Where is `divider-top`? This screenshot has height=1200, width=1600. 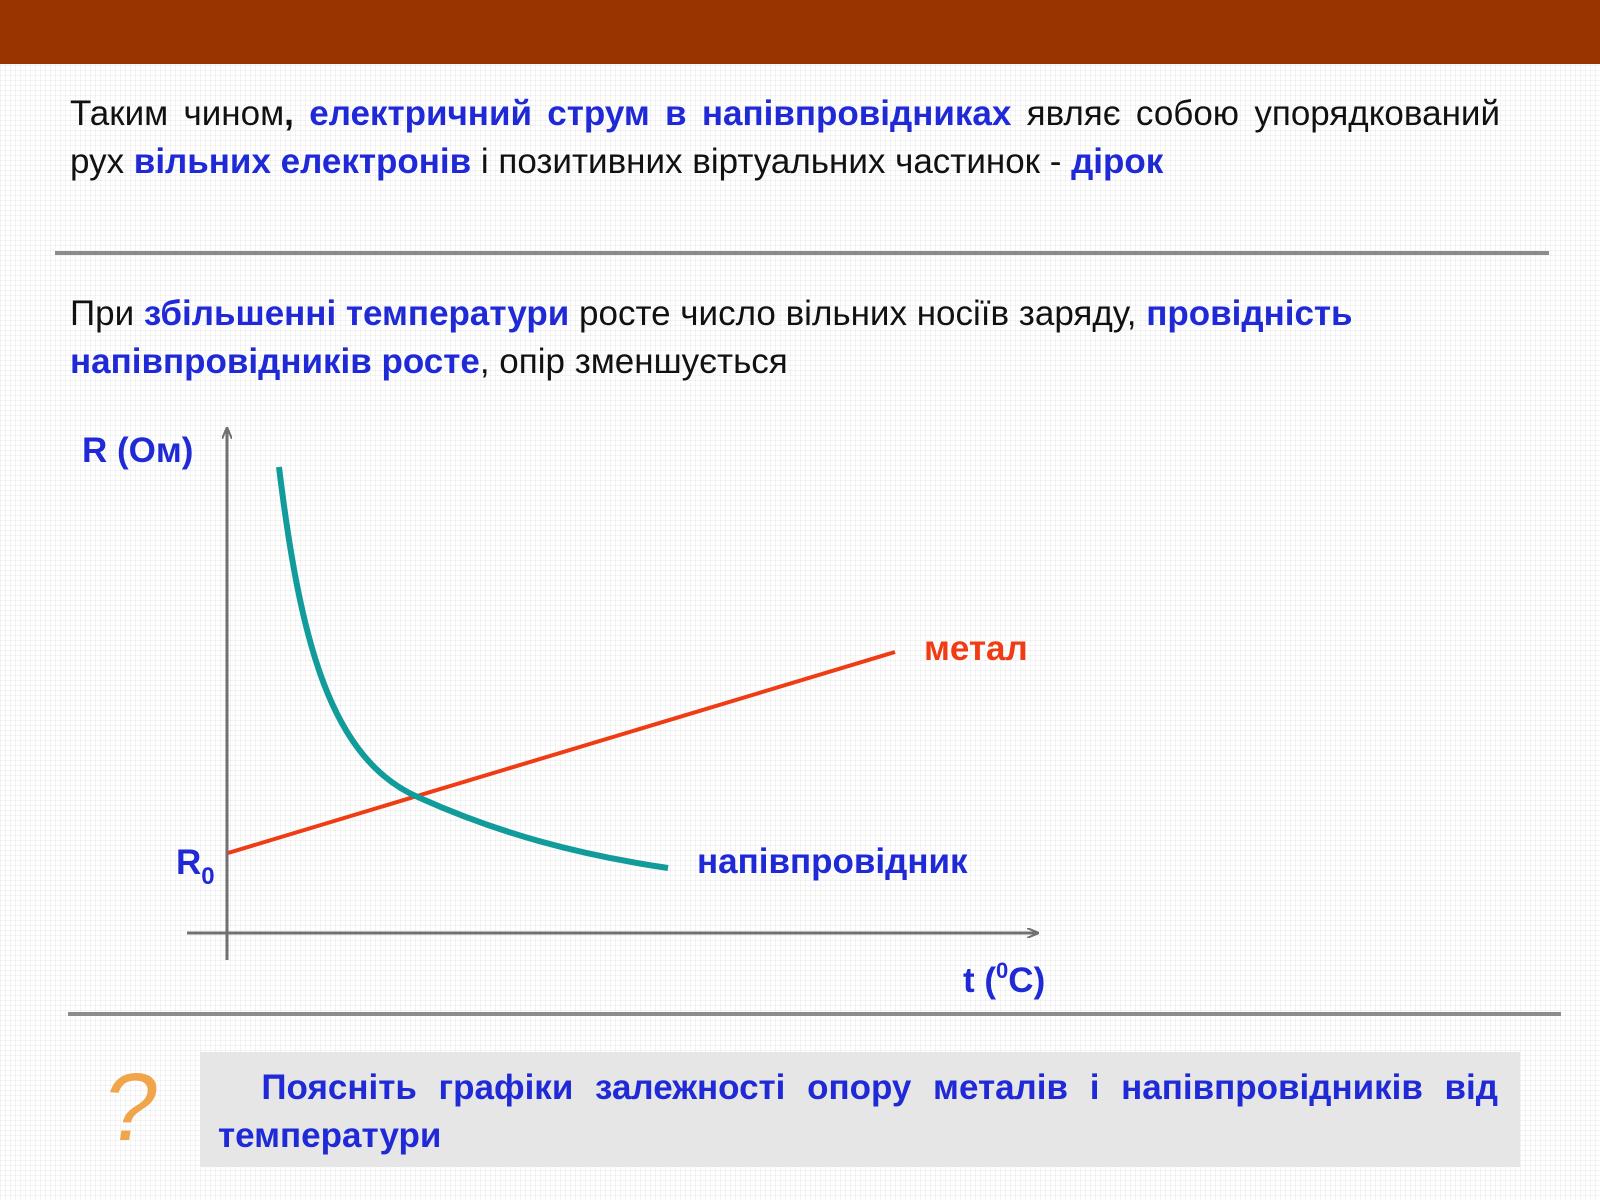
divider-top is located at coordinates (802, 253).